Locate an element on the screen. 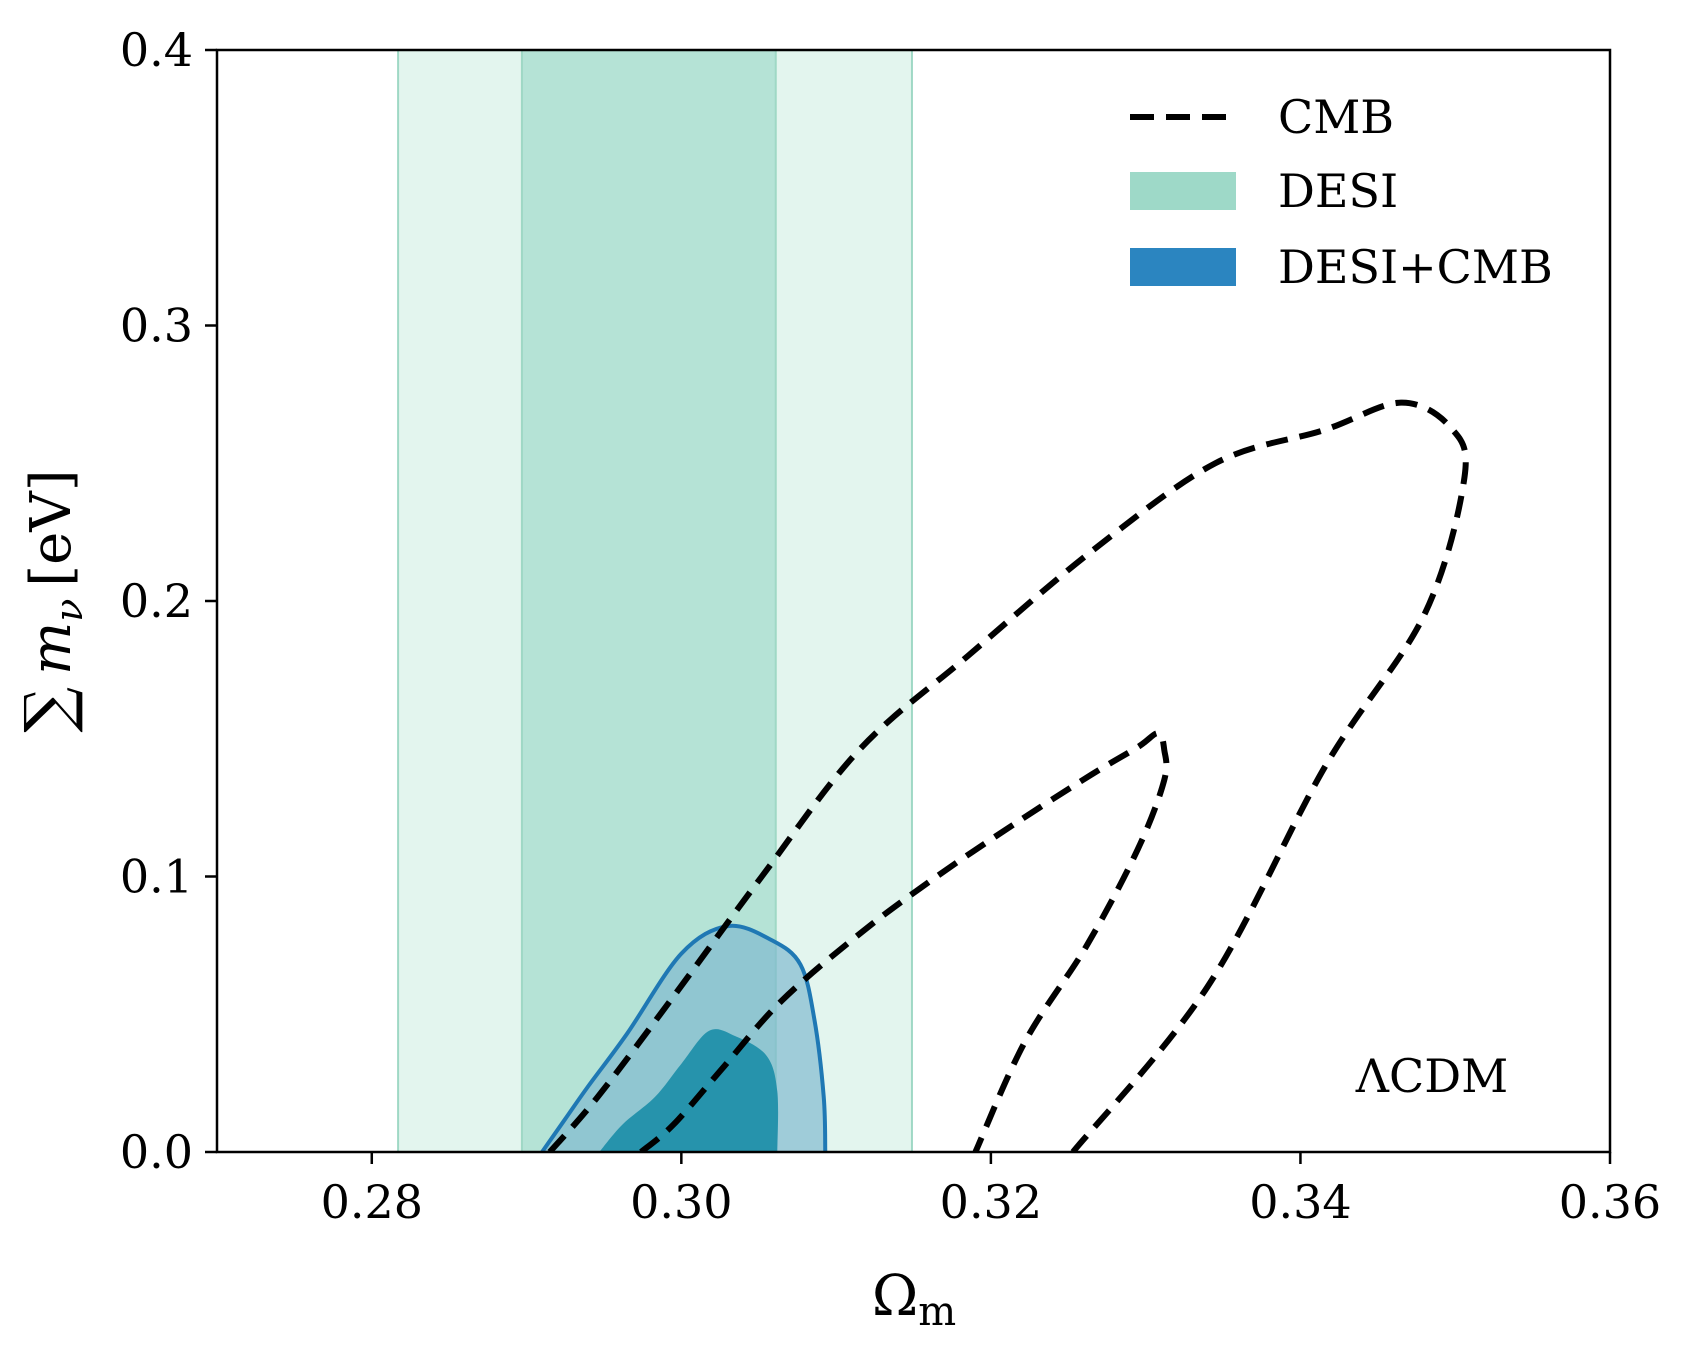  y-tick-label: 0.0 is located at coordinates (156, 1152).